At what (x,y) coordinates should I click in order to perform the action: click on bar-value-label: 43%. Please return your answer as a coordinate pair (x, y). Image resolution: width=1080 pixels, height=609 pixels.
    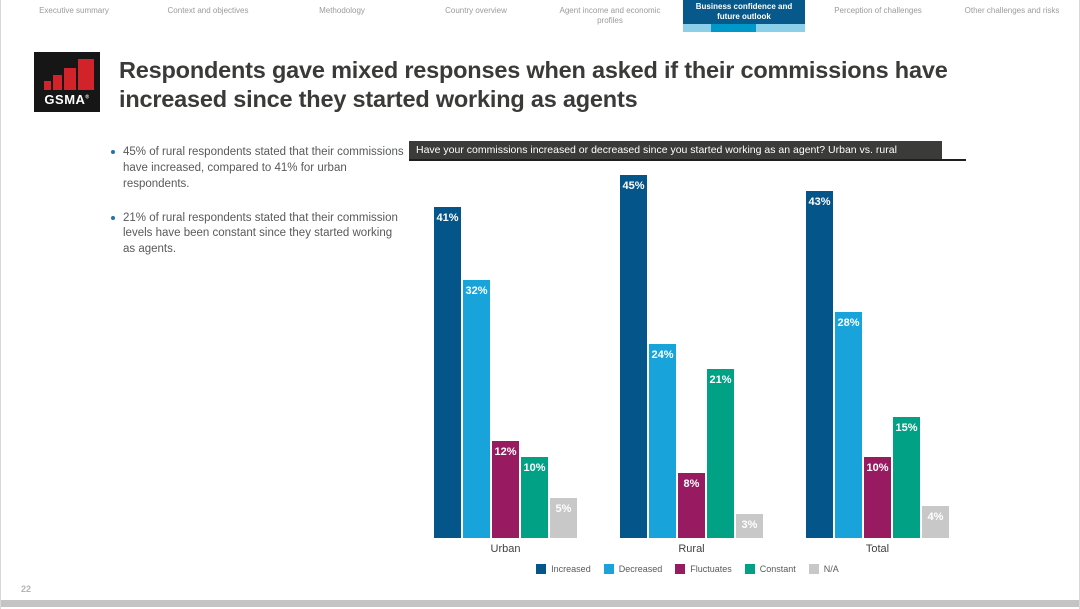
    Looking at the image, I should click on (819, 202).